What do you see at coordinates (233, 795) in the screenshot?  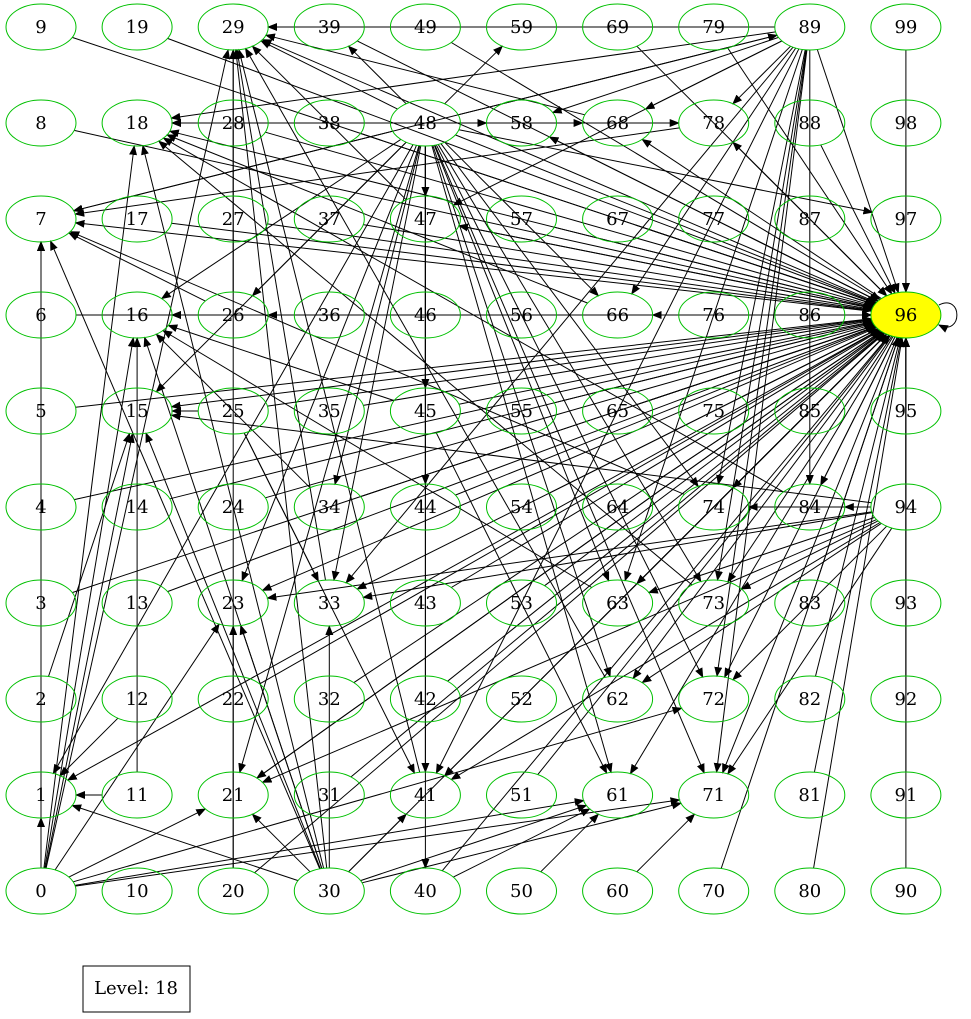 I see `node-label: 21` at bounding box center [233, 795].